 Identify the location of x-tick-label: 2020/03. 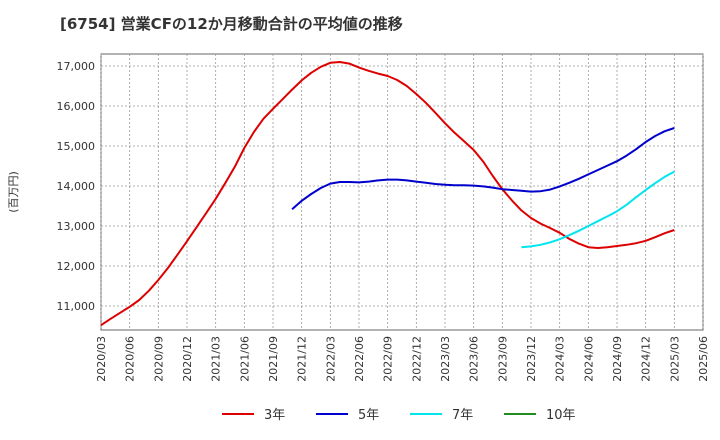
(101, 359).